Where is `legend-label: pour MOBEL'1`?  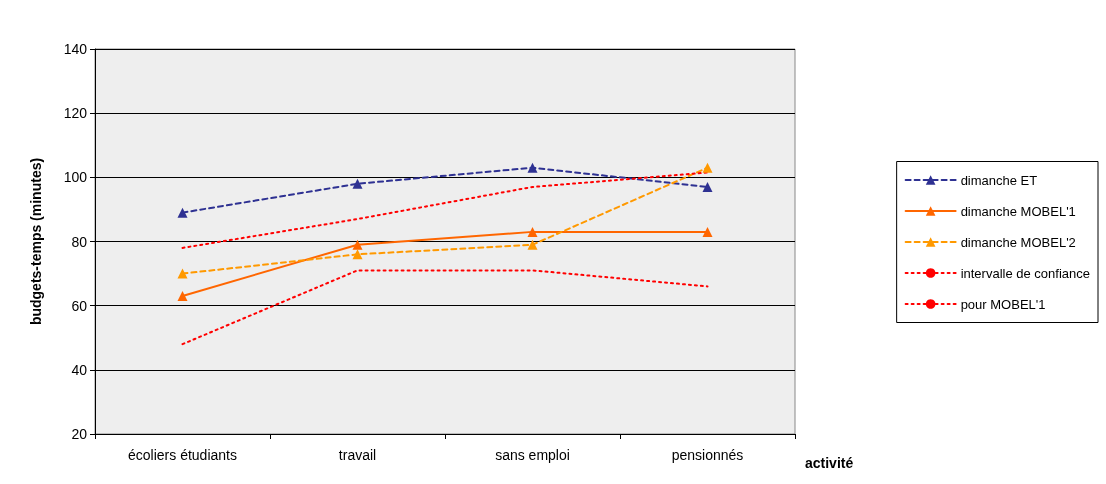 legend-label: pour MOBEL'1 is located at coordinates (1003, 304).